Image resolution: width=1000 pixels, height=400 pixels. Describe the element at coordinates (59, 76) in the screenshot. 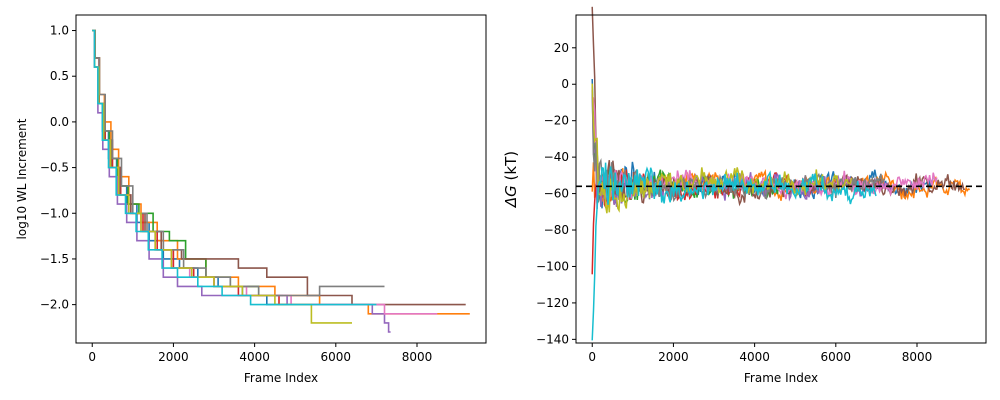

I see `y-tick-label: 0.5` at that location.